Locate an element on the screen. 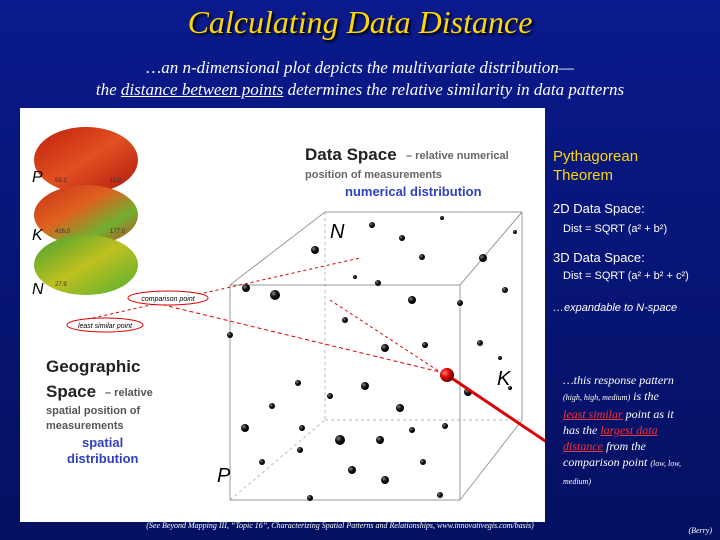 This screenshot has width=720, height=540. map-value: 59.2 is located at coordinates (61, 181).